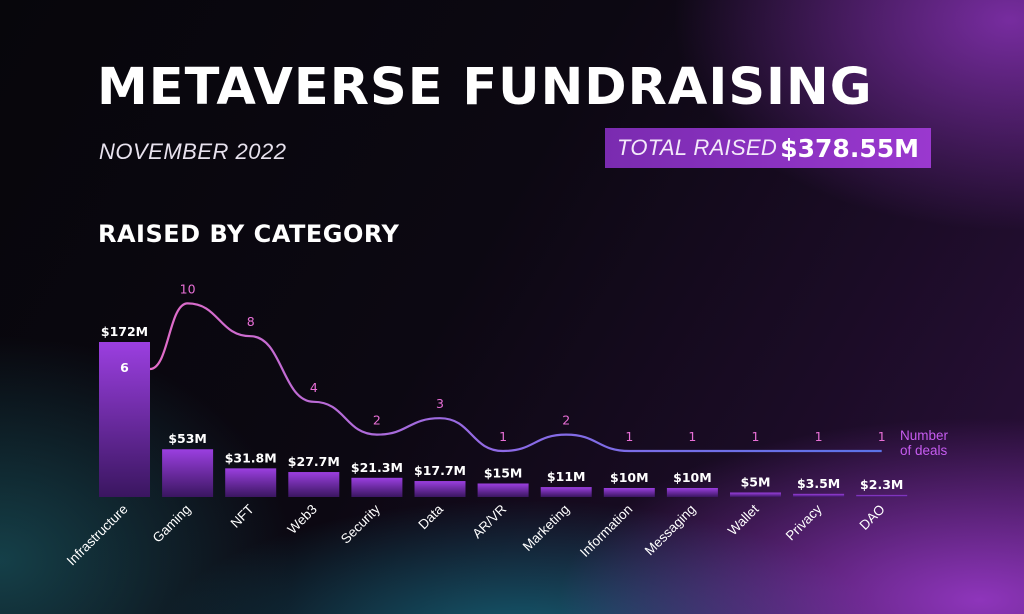 Image resolution: width=1024 pixels, height=614 pixels. Describe the element at coordinates (503, 436) in the screenshot. I see `deal-count-ar-vr: 1` at that location.